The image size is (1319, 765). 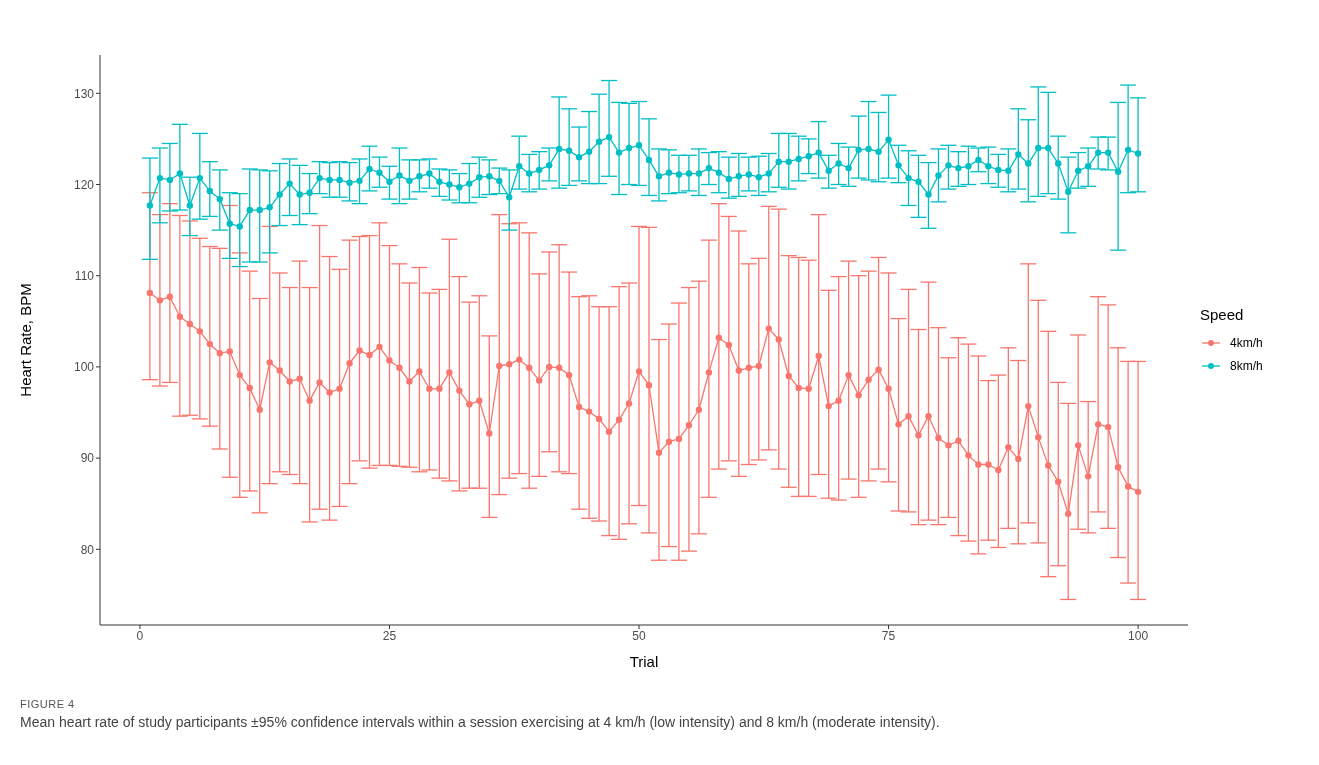 What do you see at coordinates (48, 704) in the screenshot?
I see `caption: FIGURE 4` at bounding box center [48, 704].